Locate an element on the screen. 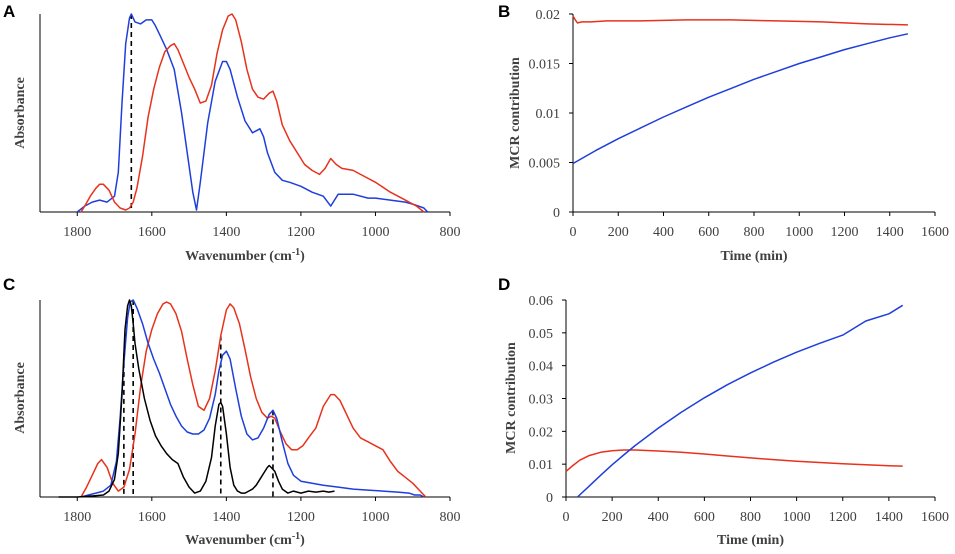 The image size is (955, 554). y-tick-label: 0.005 is located at coordinates (545, 164).